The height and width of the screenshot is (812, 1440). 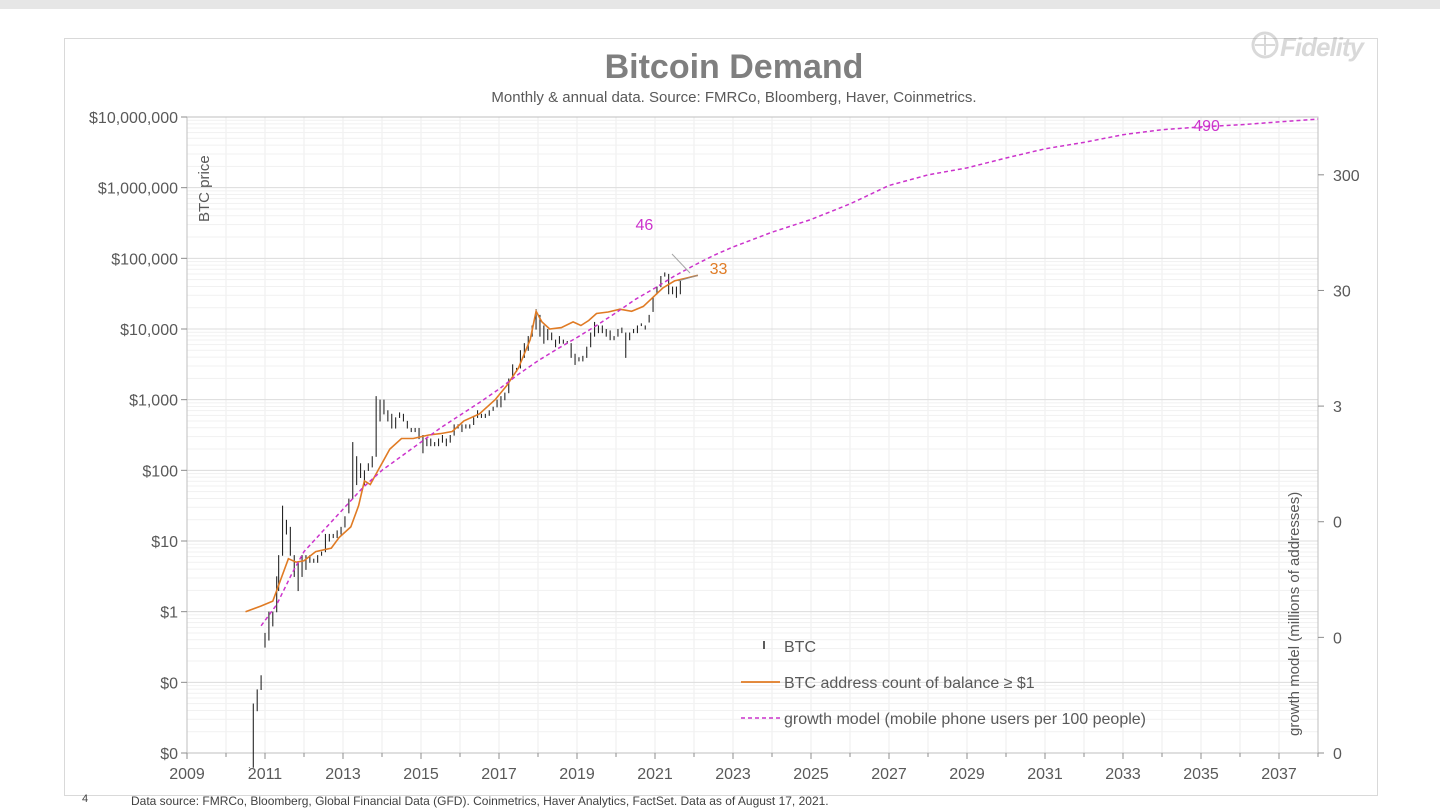 I want to click on x-tick-label: 2009, so click(x=187, y=774).